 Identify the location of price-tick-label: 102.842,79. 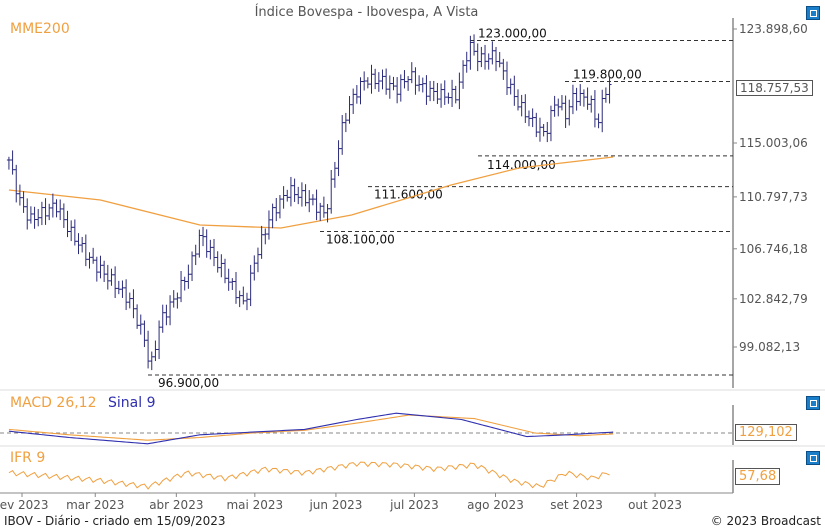
(773, 299).